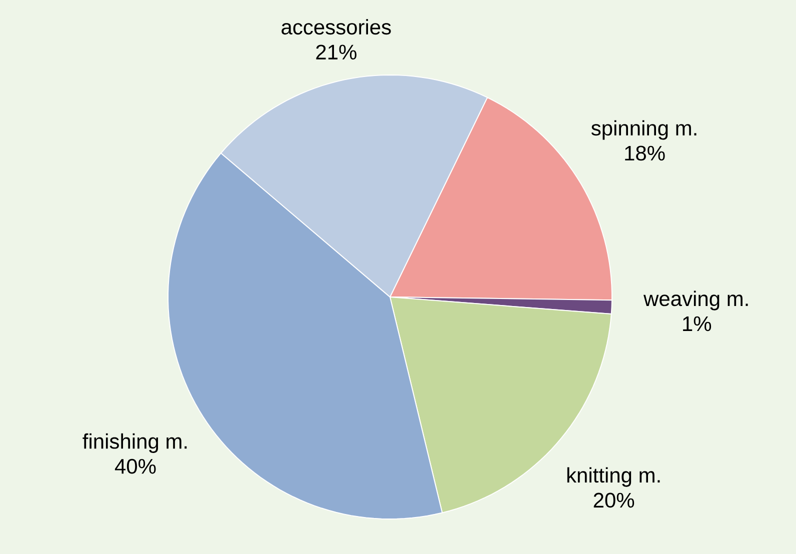 The height and width of the screenshot is (554, 796). What do you see at coordinates (614, 500) in the screenshot?
I see `data-label: 20%` at bounding box center [614, 500].